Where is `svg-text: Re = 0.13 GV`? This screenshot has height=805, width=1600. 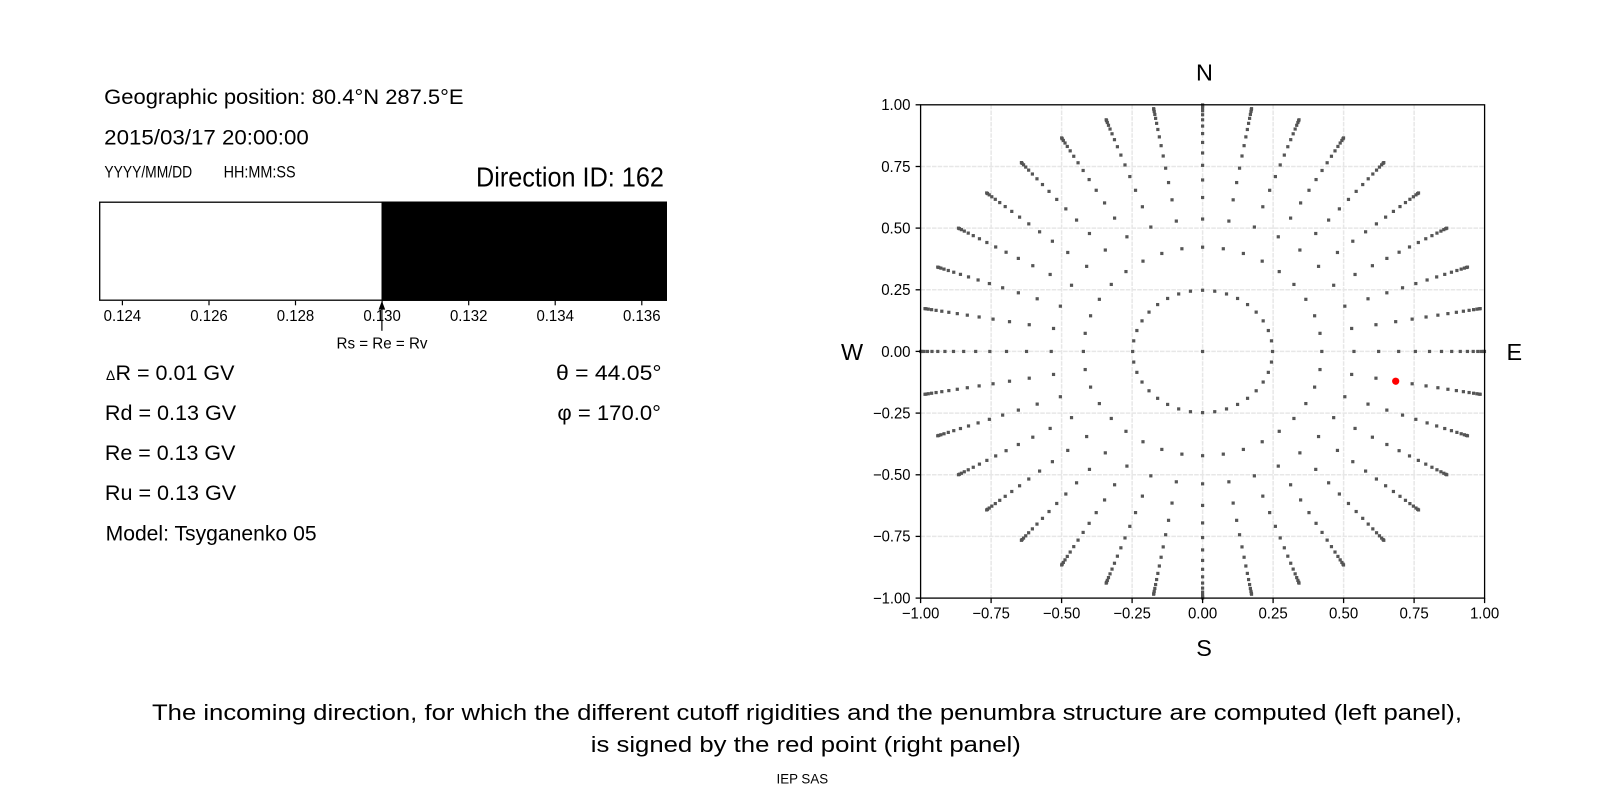 svg-text: Re = 0.13 GV is located at coordinates (170, 453).